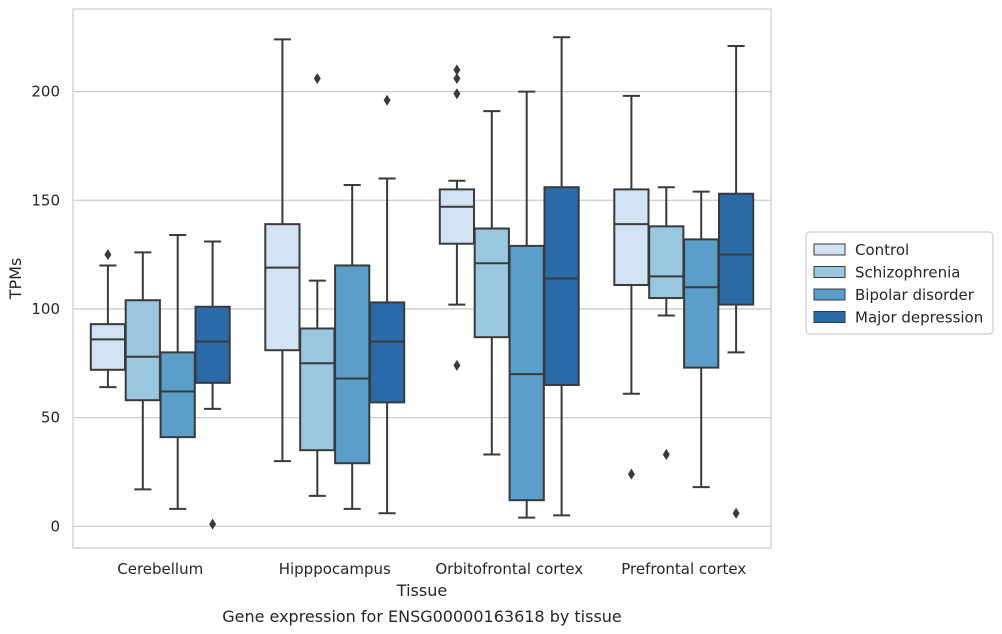  I want to click on y-tick-label: 100, so click(45, 309).